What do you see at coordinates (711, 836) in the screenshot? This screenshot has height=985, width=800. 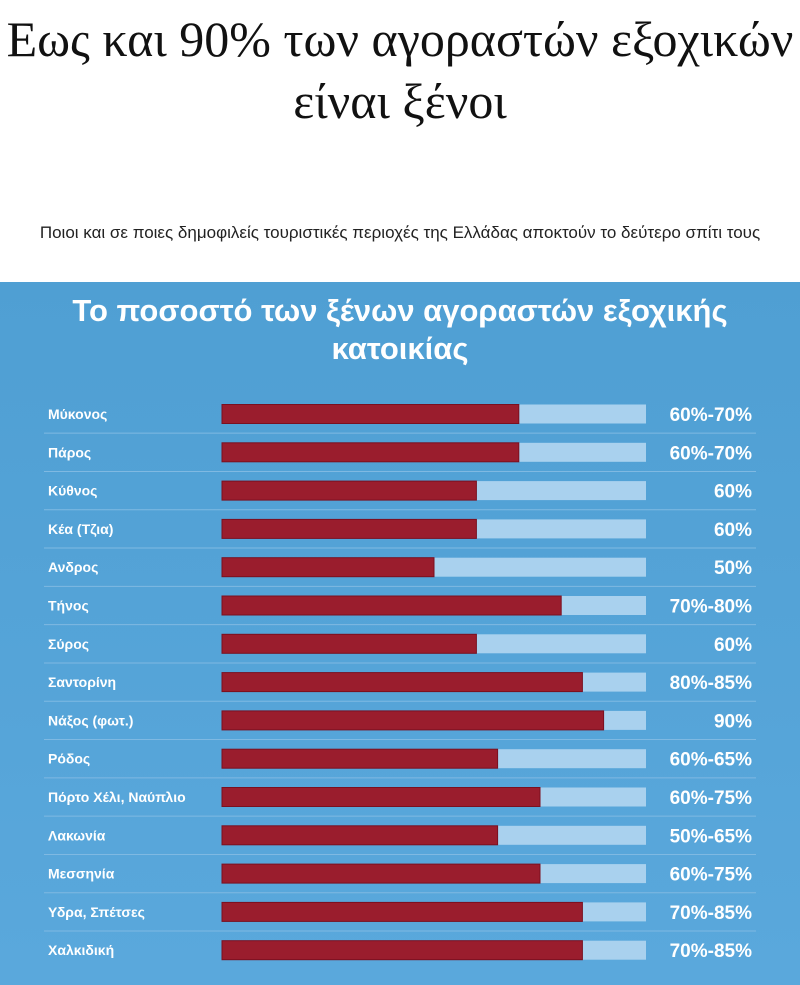 I see `value-label: 50%-65%` at bounding box center [711, 836].